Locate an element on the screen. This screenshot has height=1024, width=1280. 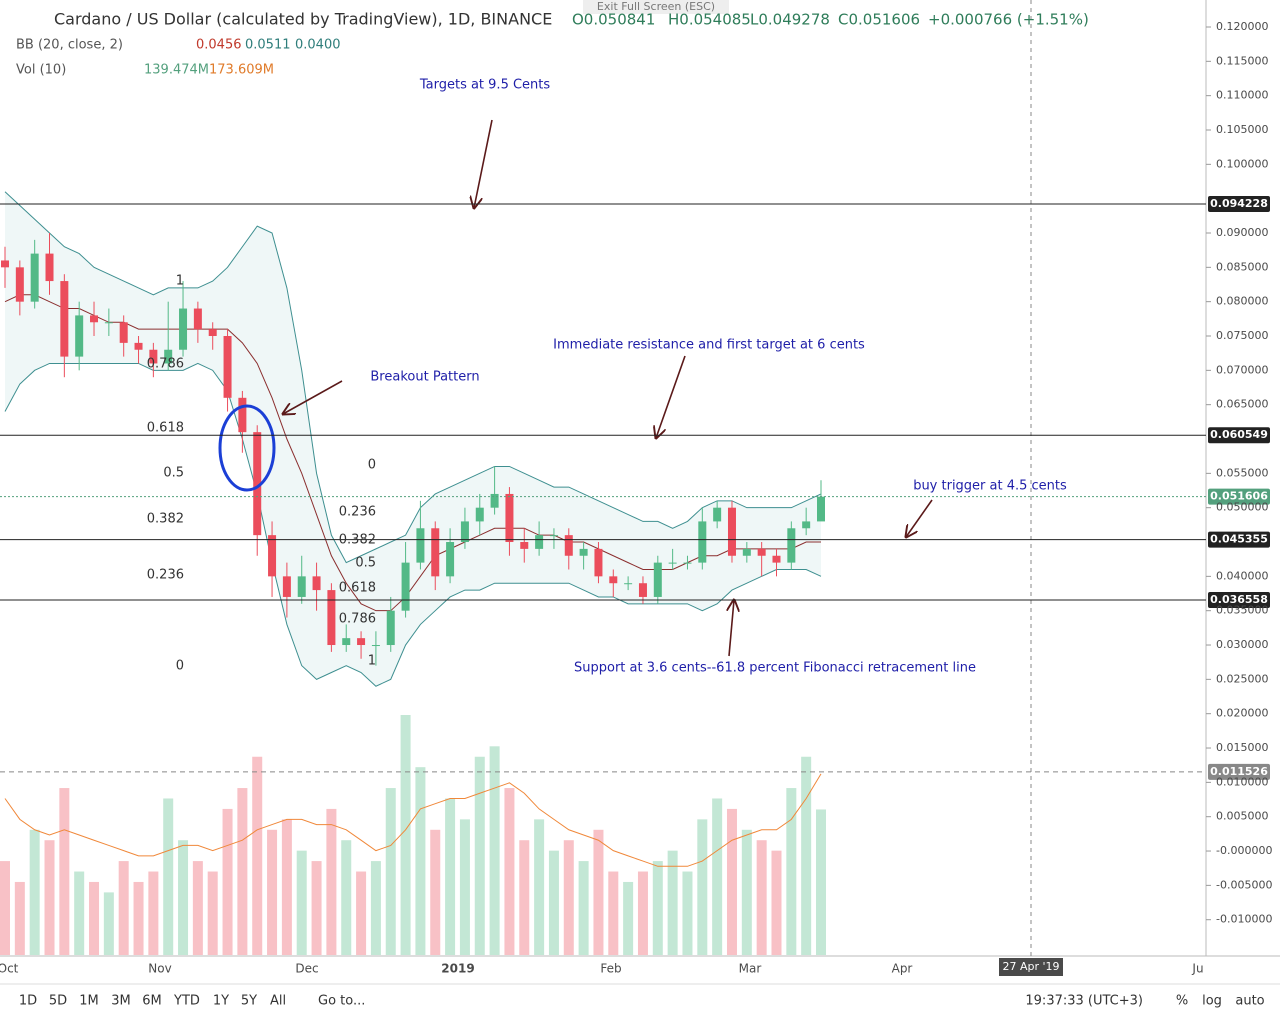
scale-option: auto is located at coordinates (1249, 1001).